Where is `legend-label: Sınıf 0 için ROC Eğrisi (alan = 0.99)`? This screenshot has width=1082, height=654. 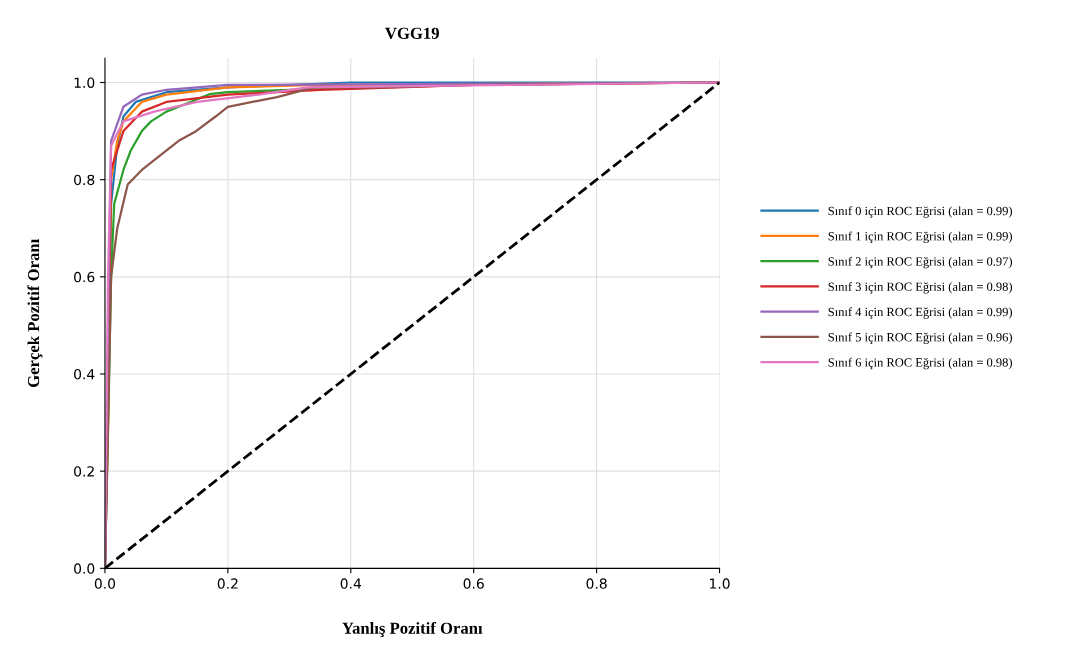 legend-label: Sınıf 0 için ROC Eğrisi (alan = 0.99) is located at coordinates (920, 212).